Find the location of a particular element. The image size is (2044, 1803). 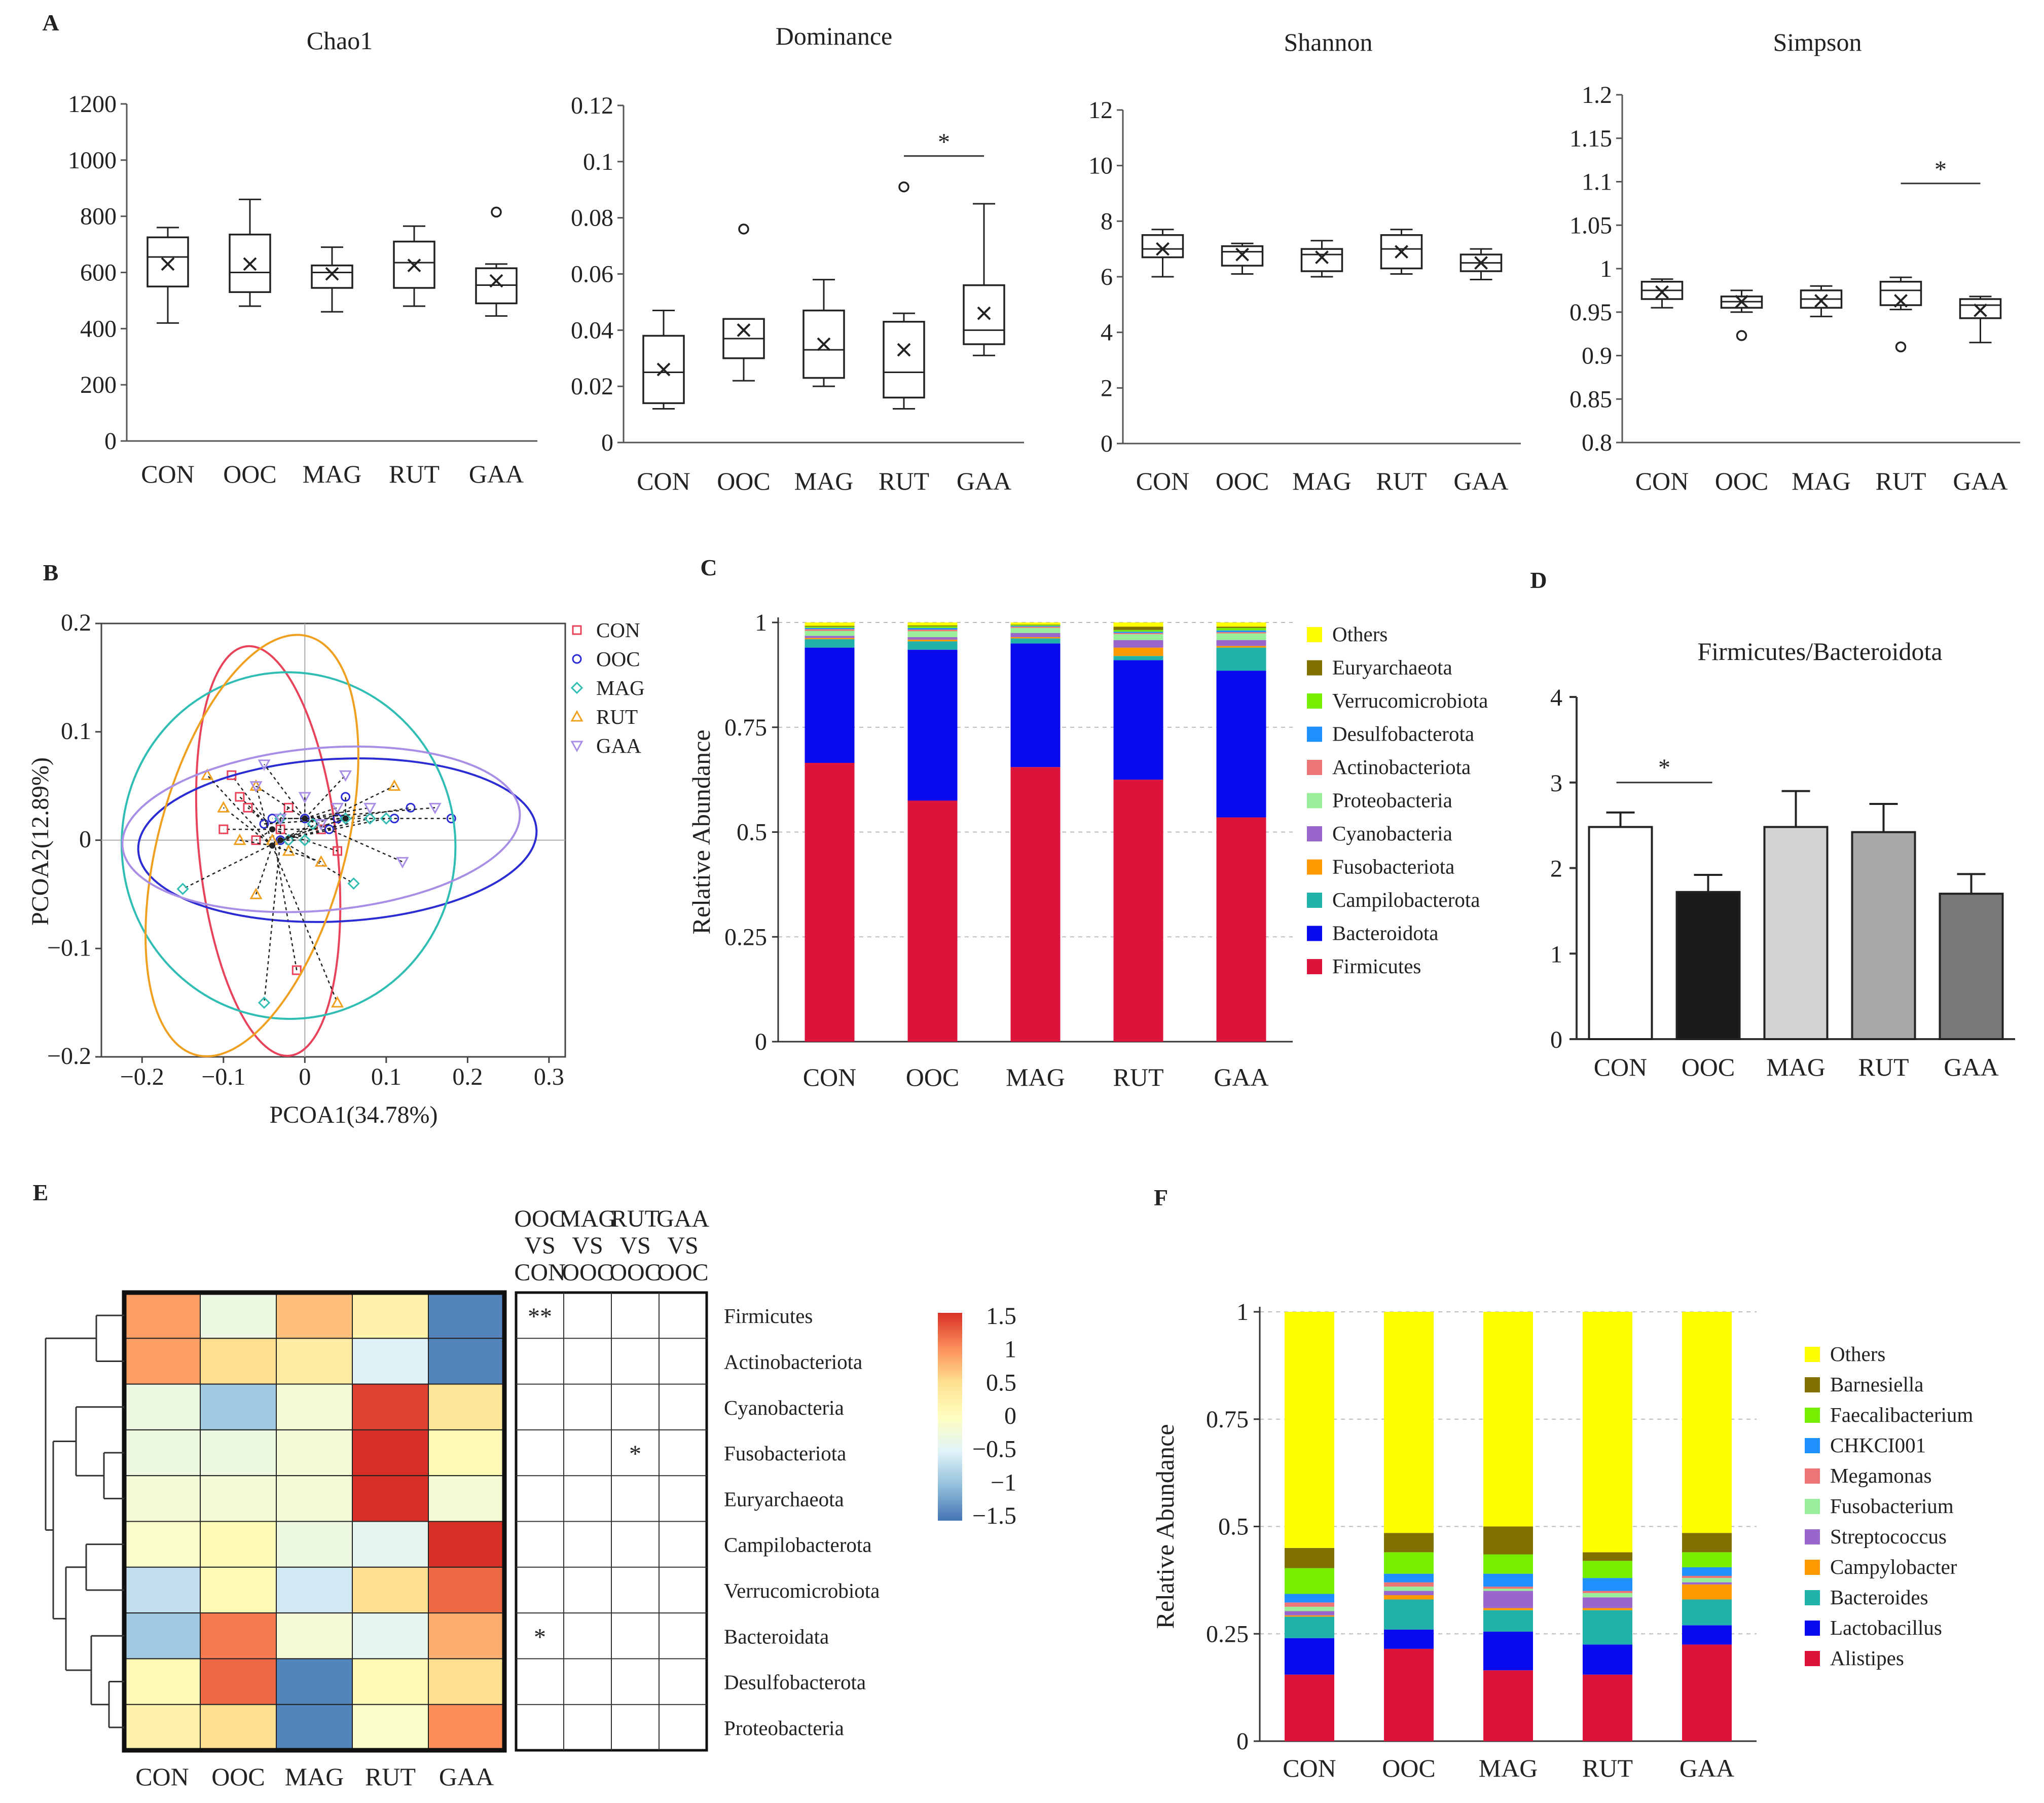

group-gaa is located at coordinates (321, 829).